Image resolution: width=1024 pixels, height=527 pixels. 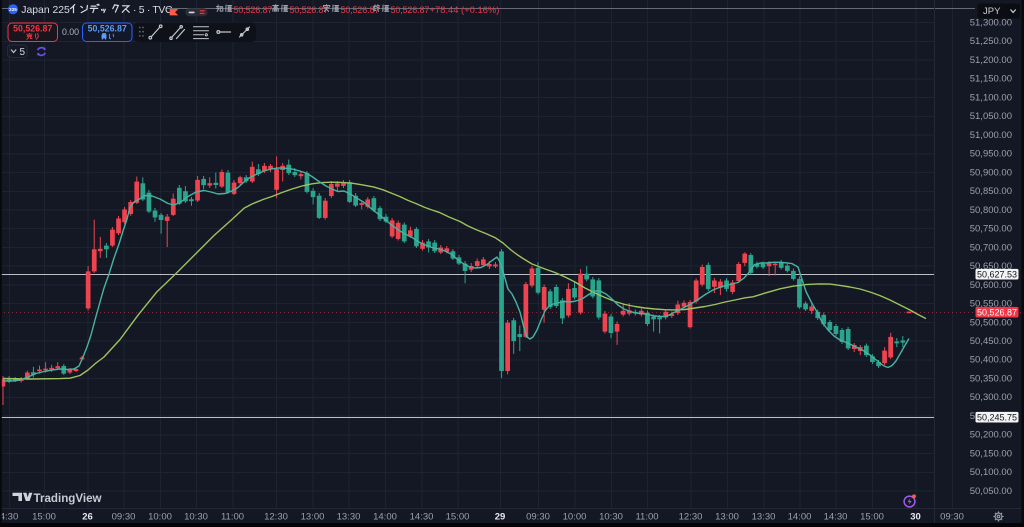 What do you see at coordinates (991, 172) in the screenshot?
I see `svg-text: 50,900.00` at bounding box center [991, 172].